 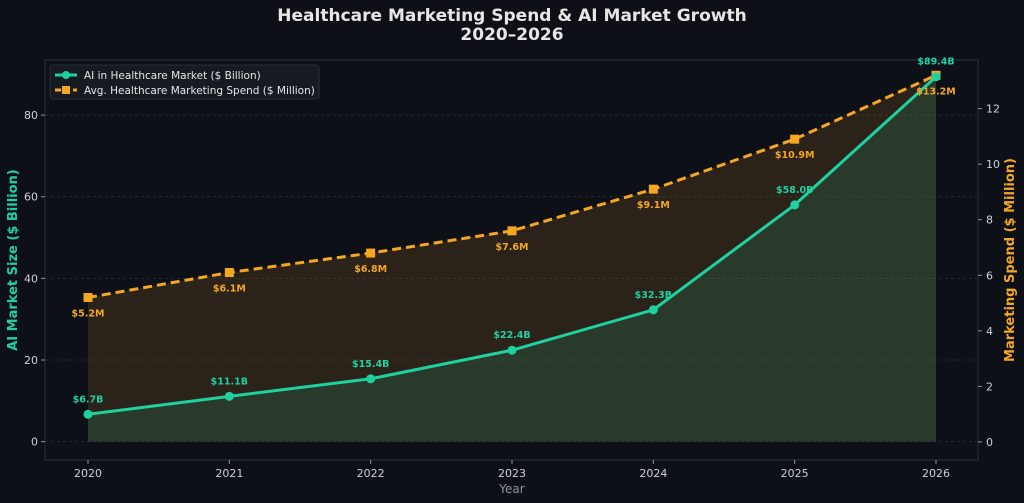 What do you see at coordinates (936, 91) in the screenshot?
I see `marketing-spend-data-label: $13.2M` at bounding box center [936, 91].